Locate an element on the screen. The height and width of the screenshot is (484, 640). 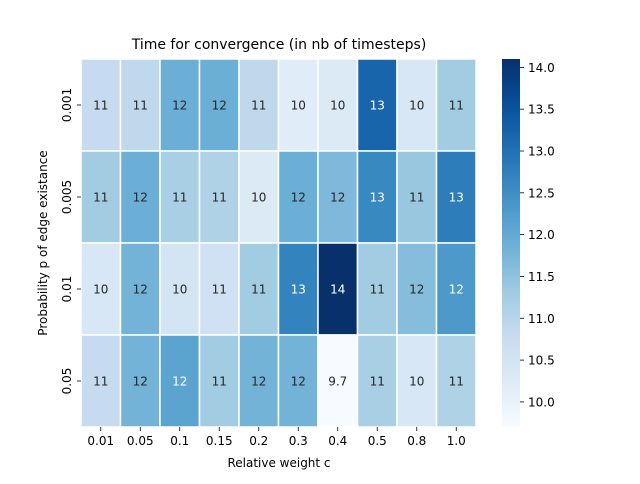
colorbar-tick-label: 10.0 is located at coordinates (541, 402).